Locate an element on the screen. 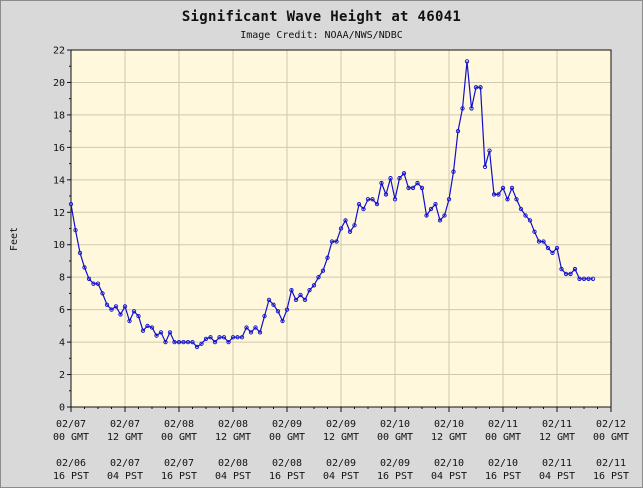 This screenshot has width=643, height=488. y-tick-label: 22 is located at coordinates (59, 51).